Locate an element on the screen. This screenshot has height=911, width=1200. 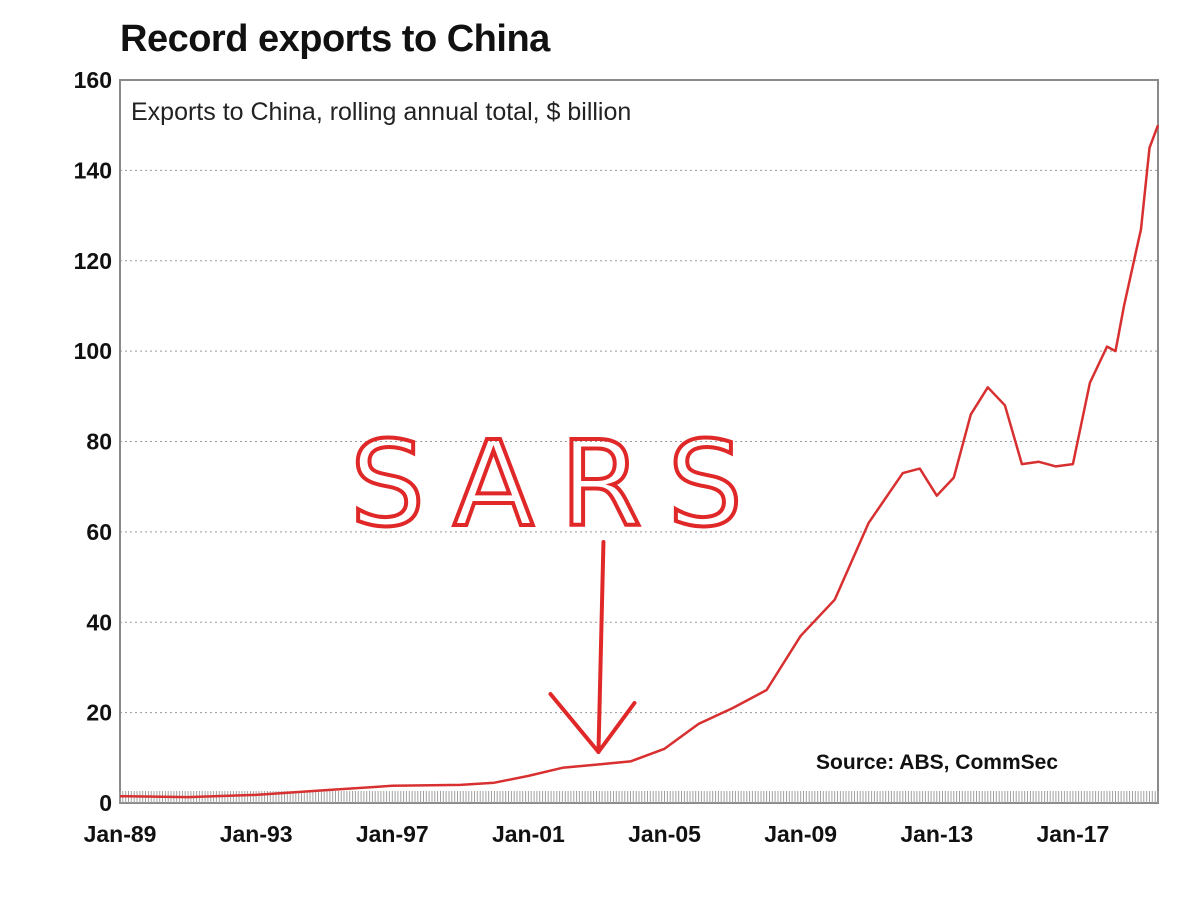
x-tick-label-Jan-93: Jan-93 is located at coordinates (256, 834).